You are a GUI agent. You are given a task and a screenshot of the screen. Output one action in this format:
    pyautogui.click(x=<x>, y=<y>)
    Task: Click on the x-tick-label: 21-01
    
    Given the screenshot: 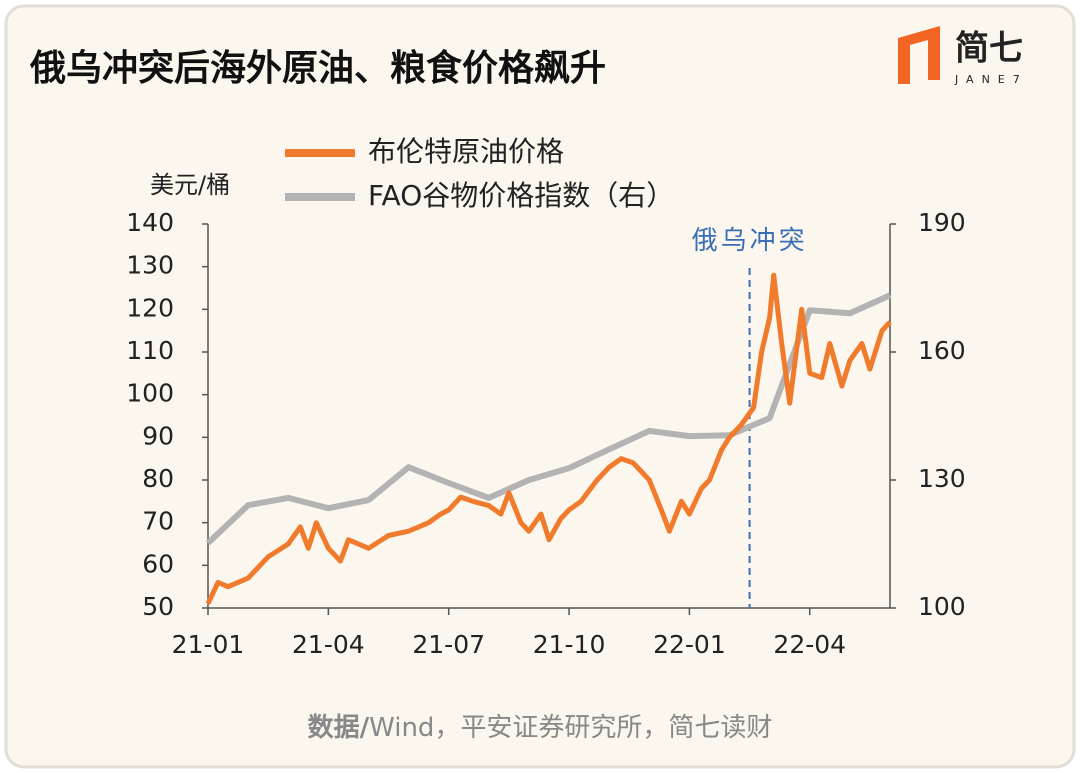 What is the action you would take?
    pyautogui.click(x=208, y=644)
    